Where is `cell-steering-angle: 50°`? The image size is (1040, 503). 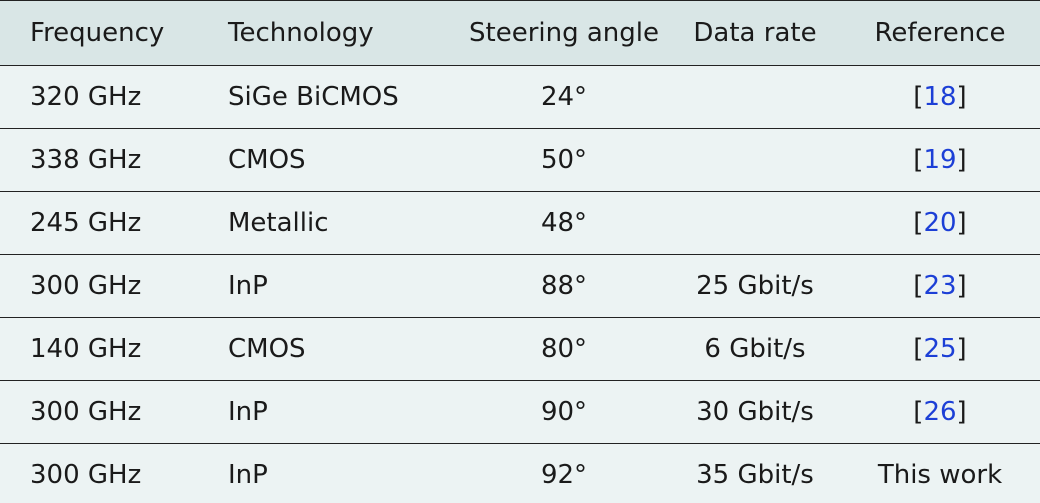
cell-steering-angle: 50° is located at coordinates (564, 160).